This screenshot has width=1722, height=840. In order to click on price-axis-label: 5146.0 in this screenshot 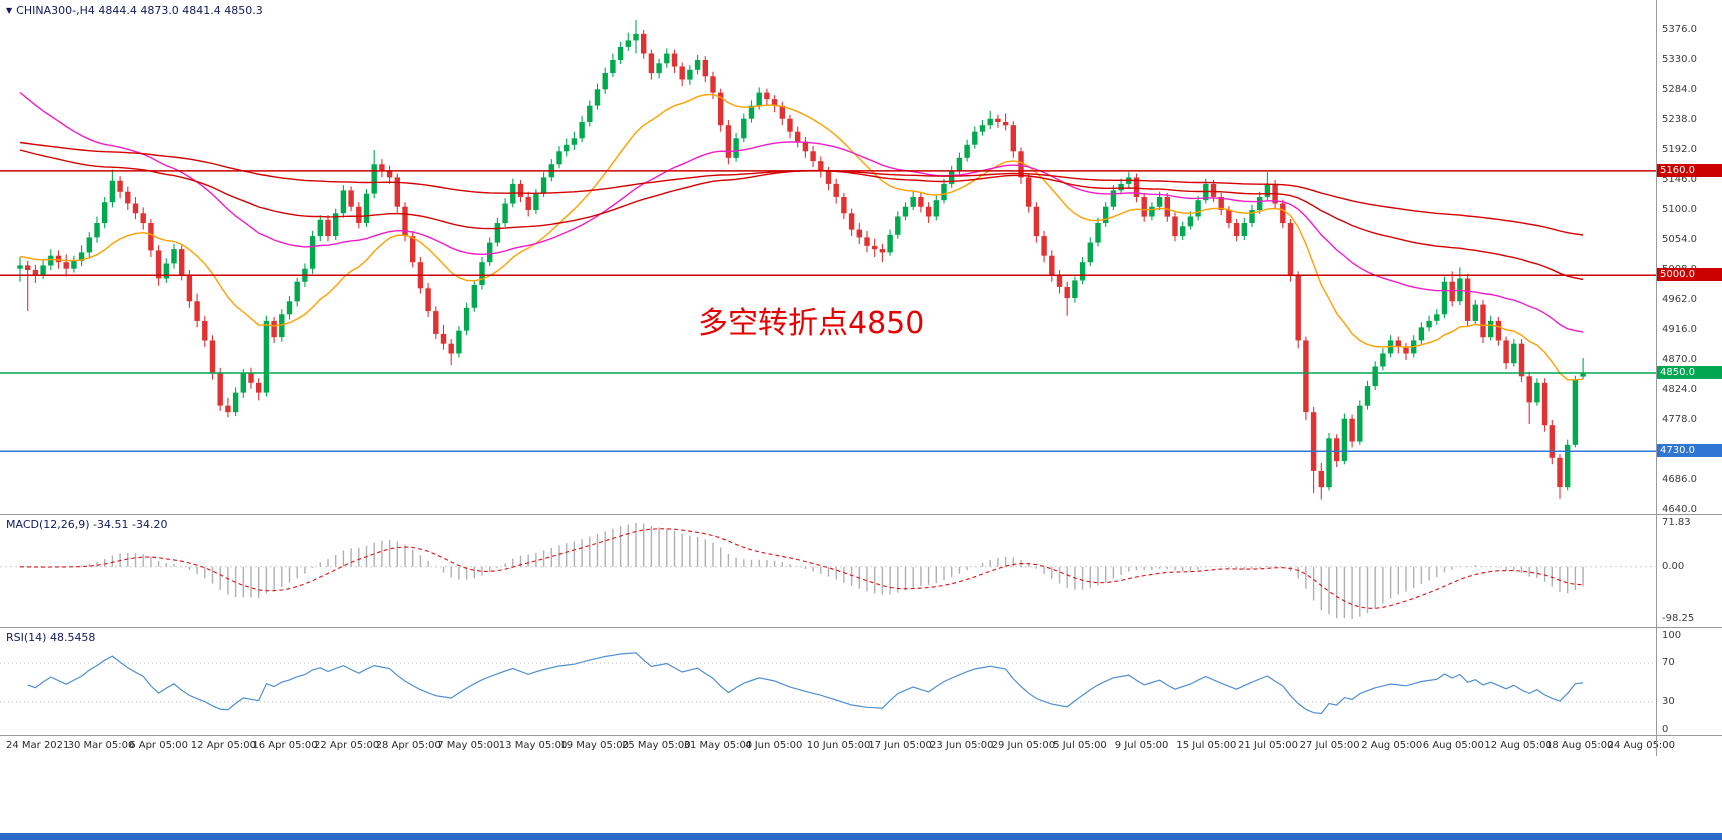, I will do `click(1679, 179)`.